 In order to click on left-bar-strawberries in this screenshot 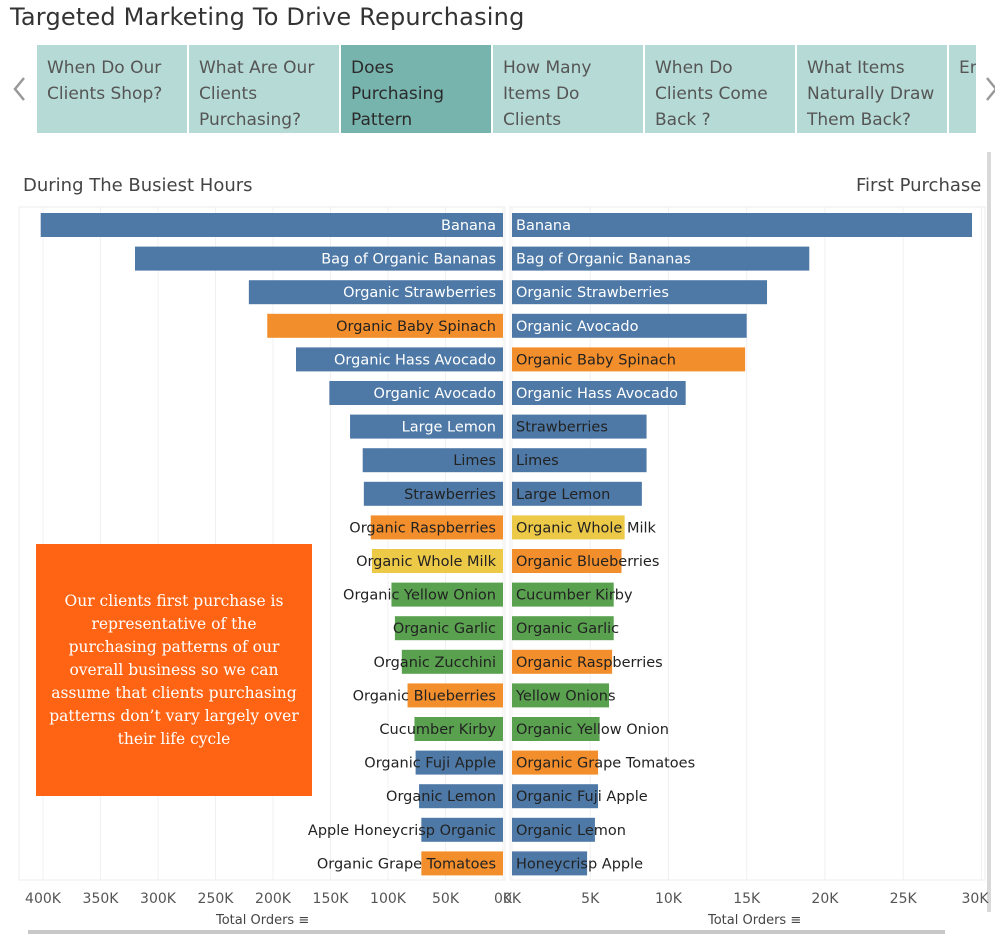, I will do `click(433, 493)`.